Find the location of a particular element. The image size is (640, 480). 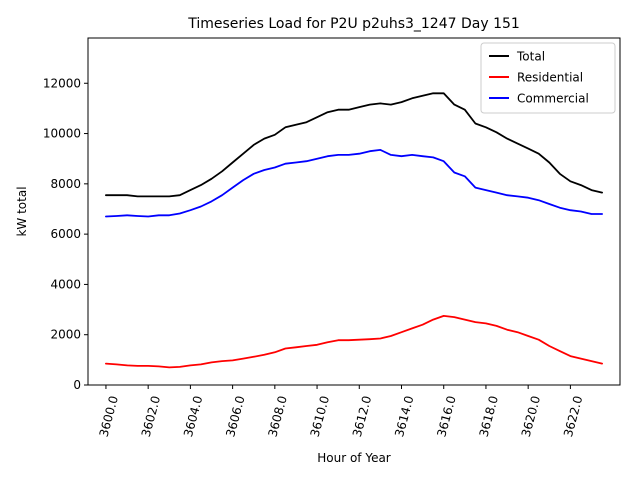

y-tick-label: 8000 is located at coordinates (65, 184).